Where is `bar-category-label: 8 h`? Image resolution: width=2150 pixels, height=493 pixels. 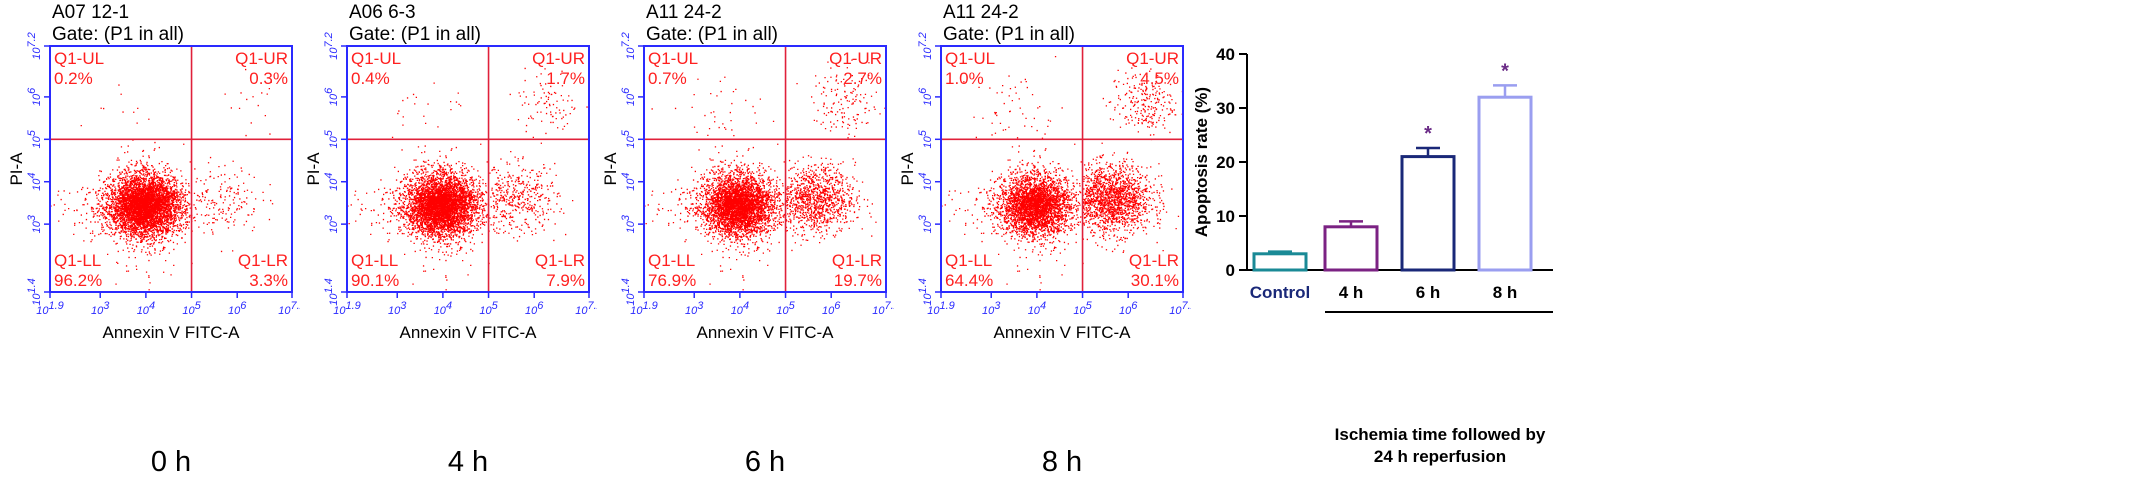 bar-category-label: 8 h is located at coordinates (1505, 292).